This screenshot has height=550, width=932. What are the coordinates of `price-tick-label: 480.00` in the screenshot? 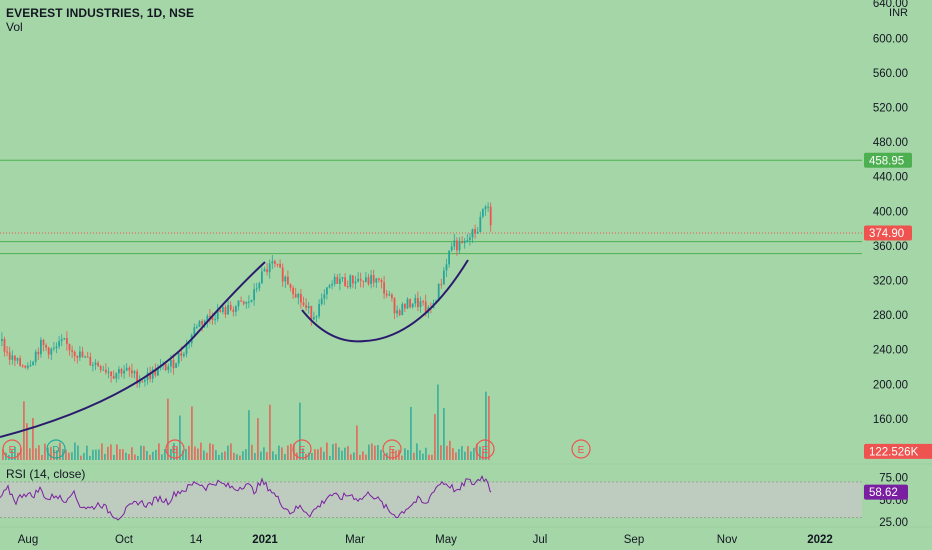 It's located at (890, 143).